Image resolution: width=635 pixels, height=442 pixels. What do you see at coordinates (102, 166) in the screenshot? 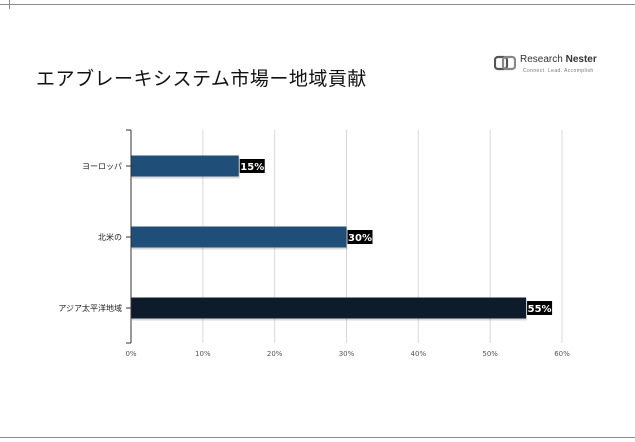
I see `category-label: ヨーロッパ` at bounding box center [102, 166].